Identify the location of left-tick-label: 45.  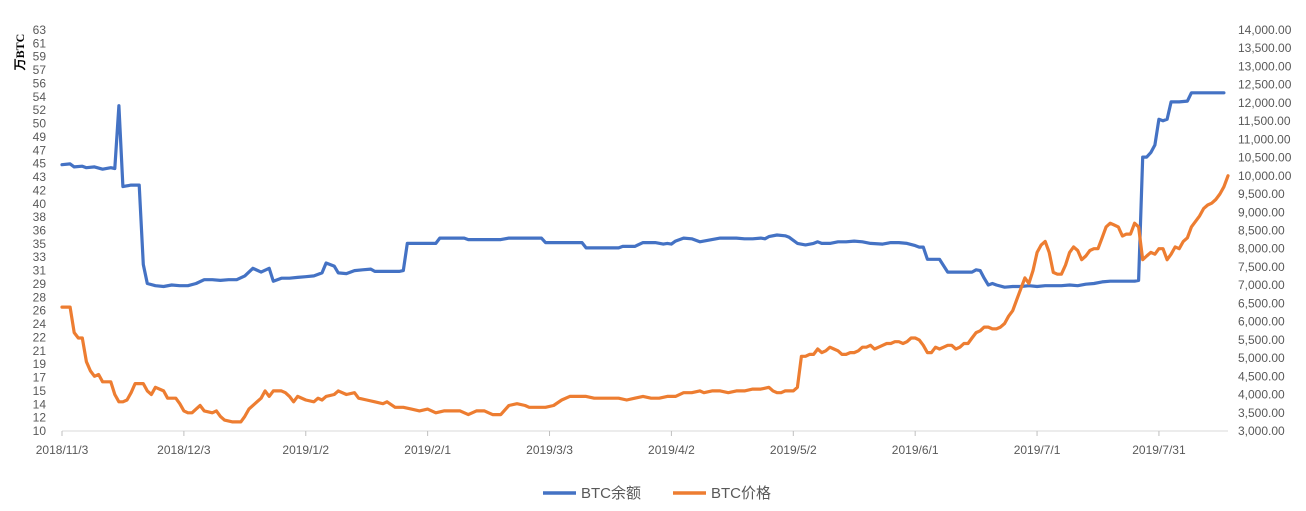
(40, 164).